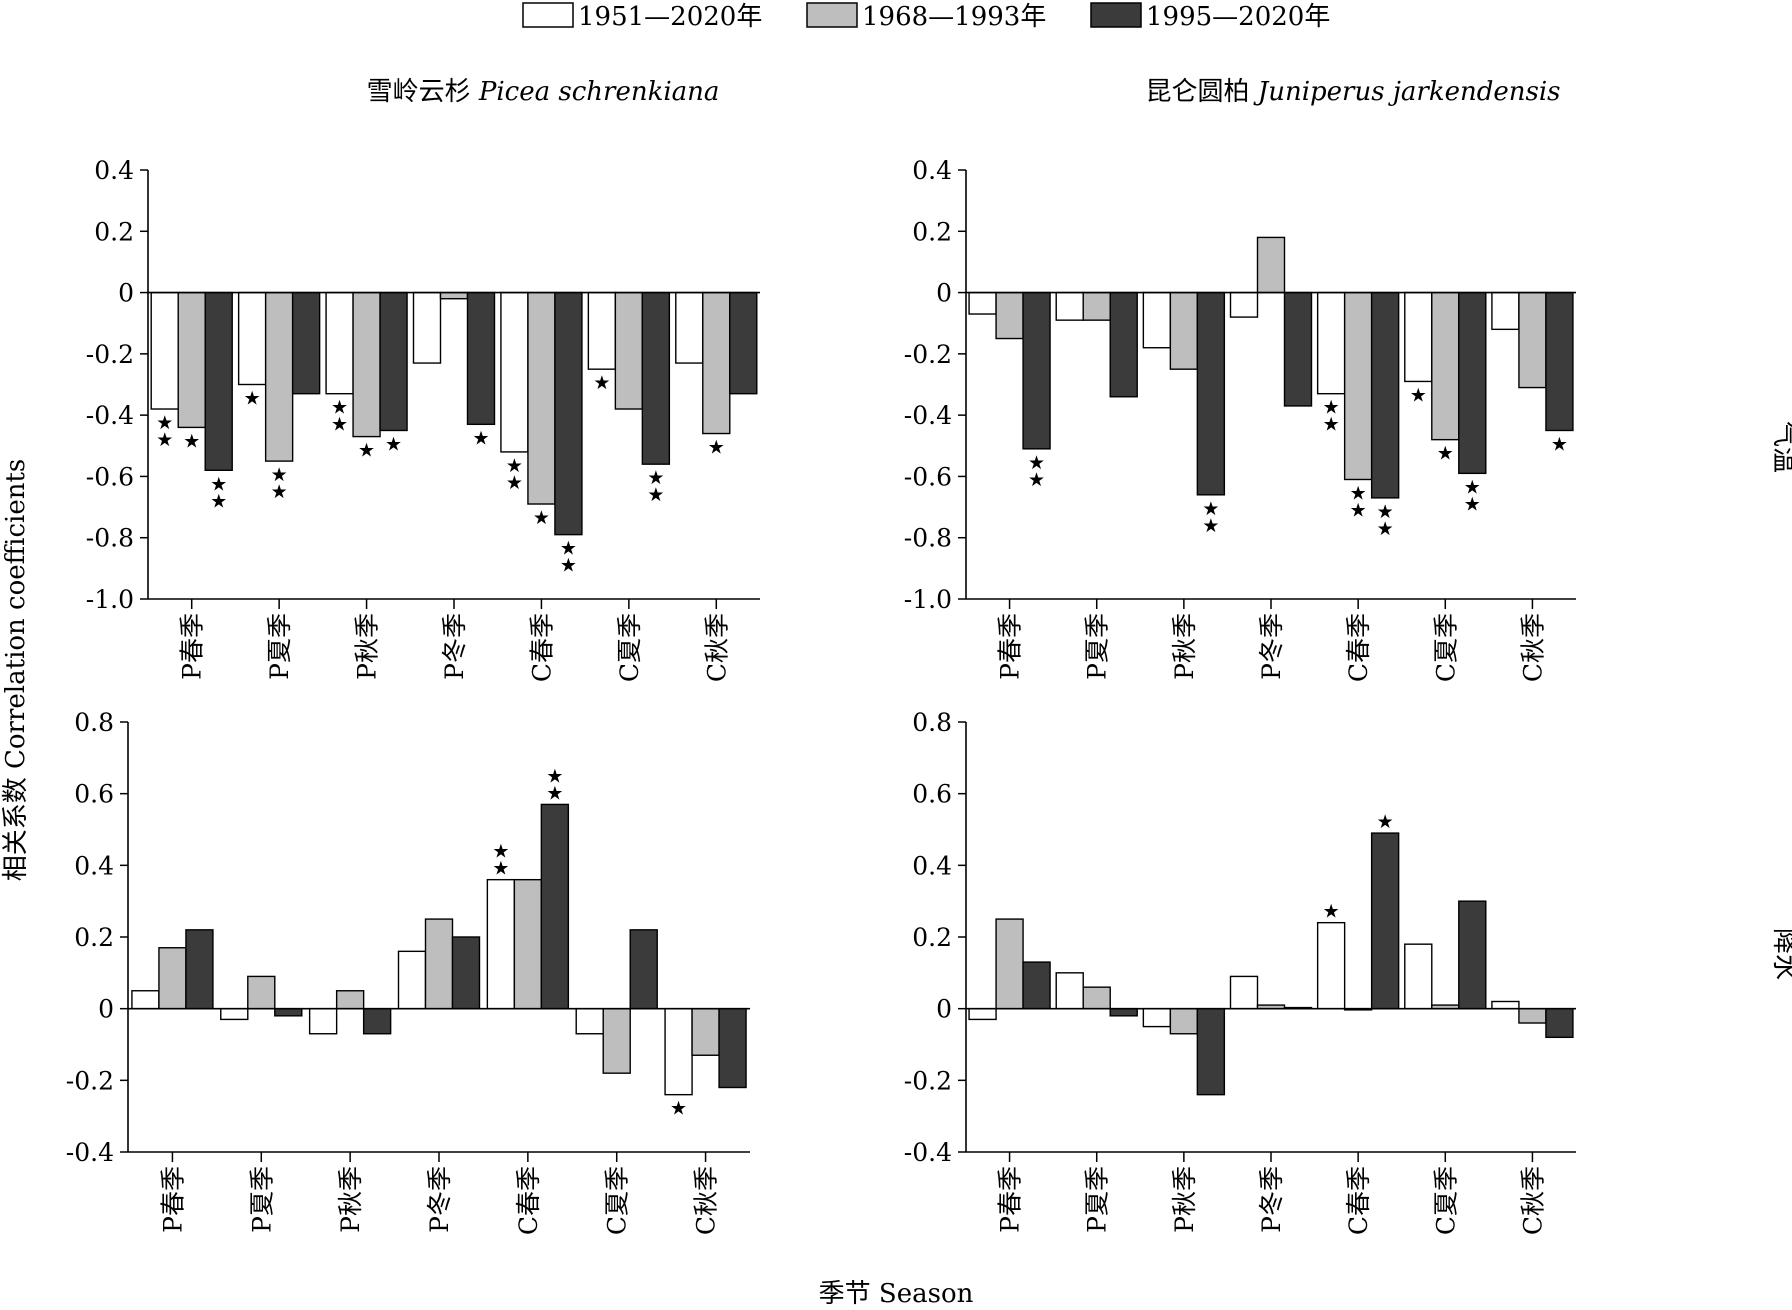 This screenshot has width=1792, height=1310. What do you see at coordinates (94, 865) in the screenshot?
I see `y-tick-label: 0.4` at bounding box center [94, 865].